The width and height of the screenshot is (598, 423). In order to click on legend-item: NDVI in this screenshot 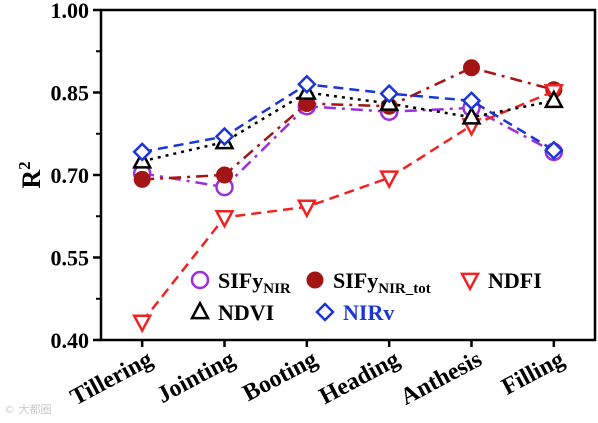, I will do `click(231, 312)`.